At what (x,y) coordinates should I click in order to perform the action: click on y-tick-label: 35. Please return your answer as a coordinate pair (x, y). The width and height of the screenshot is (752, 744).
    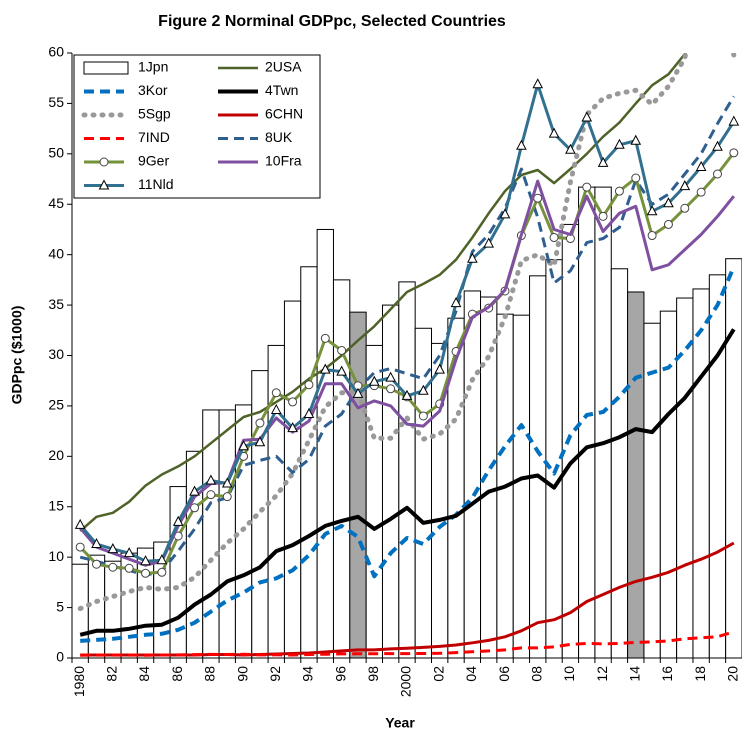
    Looking at the image, I should click on (56, 304).